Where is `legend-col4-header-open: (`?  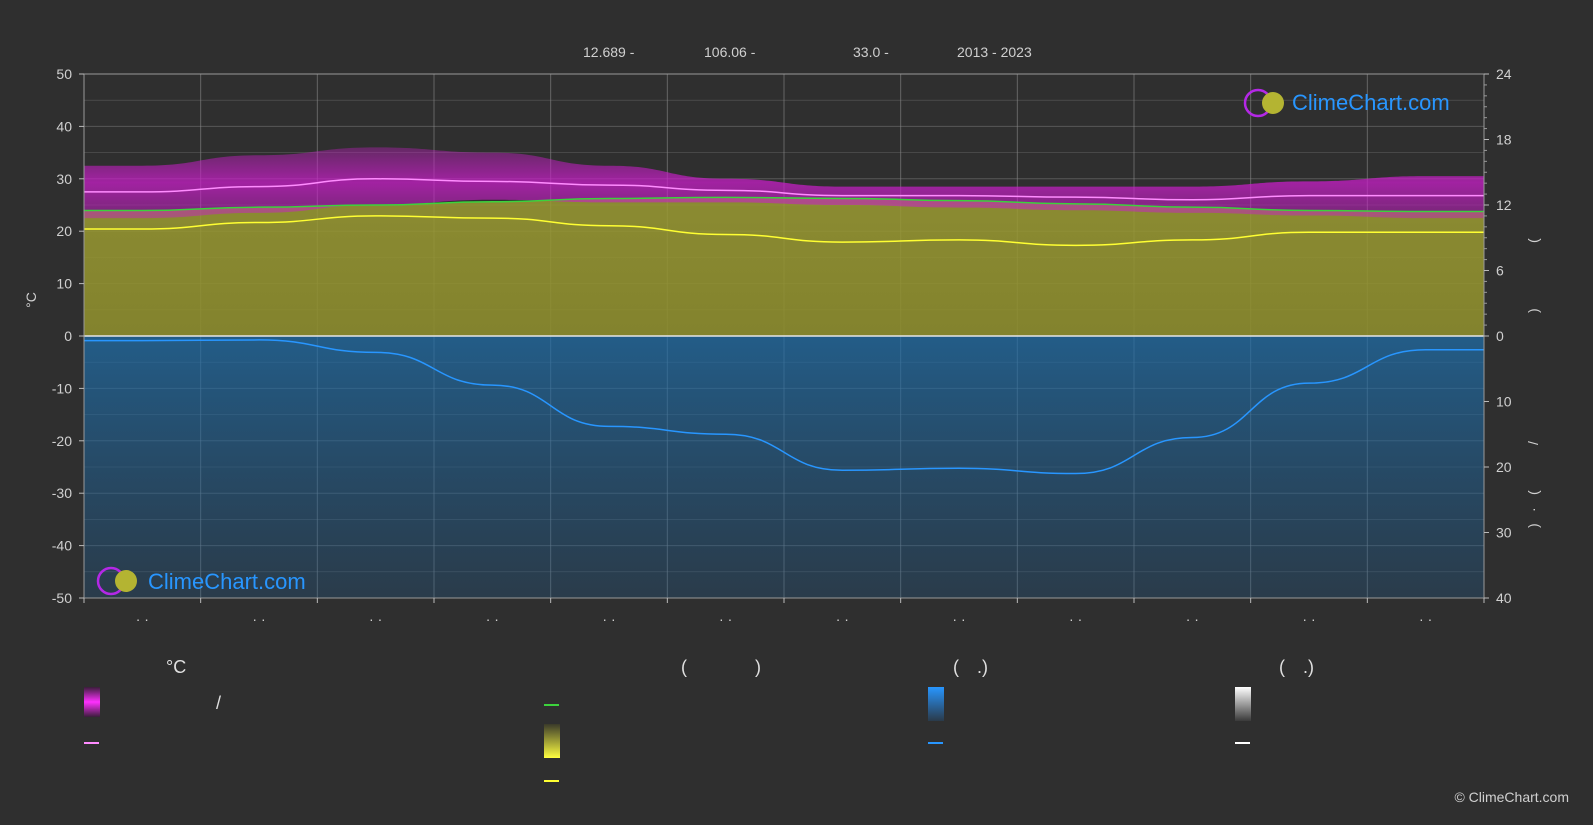 legend-col4-header-open: ( is located at coordinates (1282, 667).